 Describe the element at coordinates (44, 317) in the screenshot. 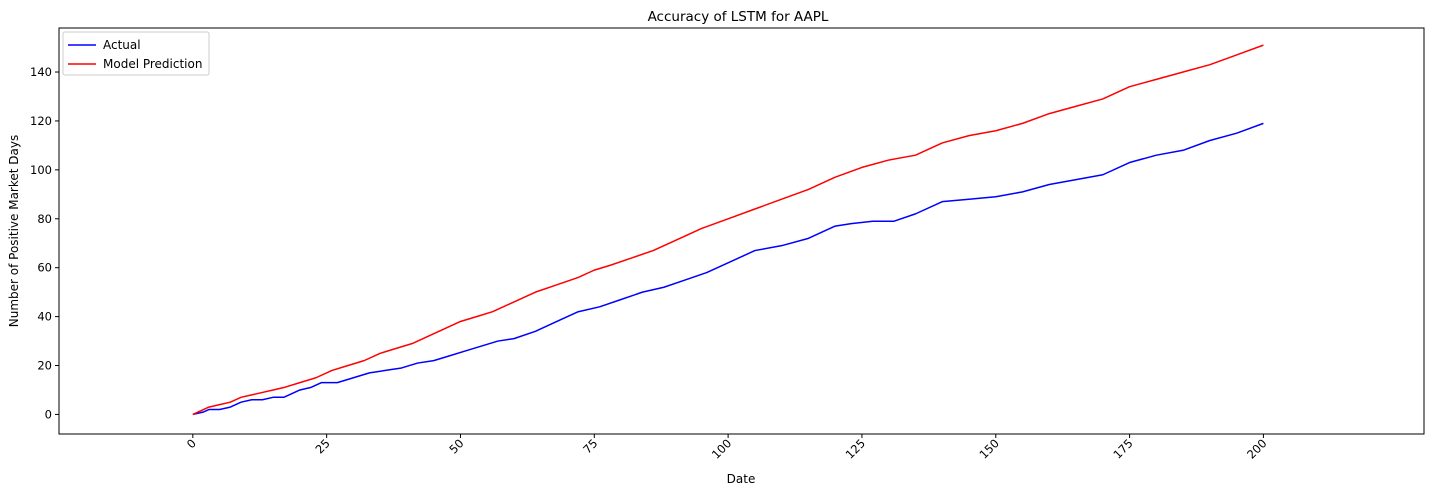

I see `y-tick-label: 40` at that location.